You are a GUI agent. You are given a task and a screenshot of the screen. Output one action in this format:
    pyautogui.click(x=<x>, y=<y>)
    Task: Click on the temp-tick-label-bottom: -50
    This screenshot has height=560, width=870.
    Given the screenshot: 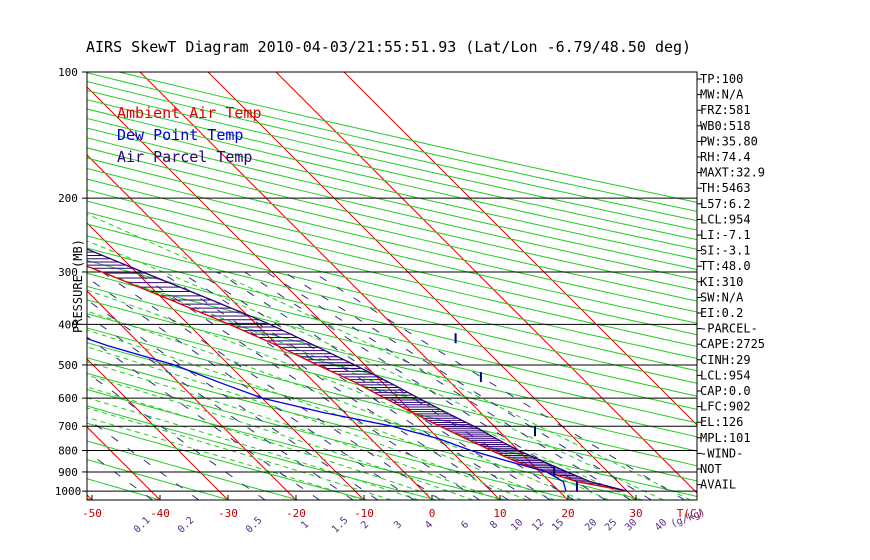 What is the action you would take?
    pyautogui.click(x=92, y=513)
    